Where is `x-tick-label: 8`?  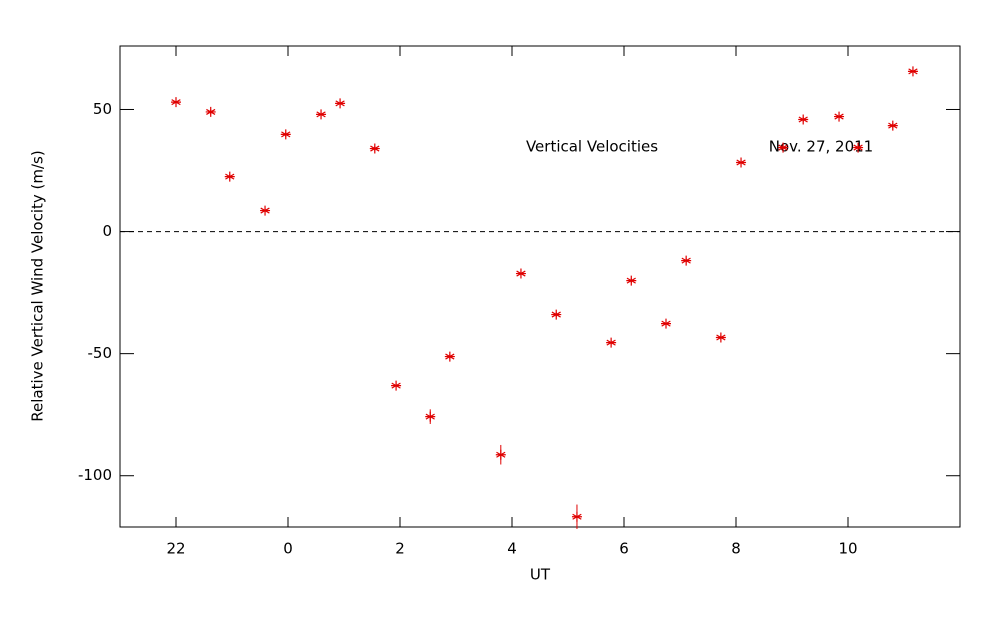
x-tick-label: 8 is located at coordinates (736, 549).